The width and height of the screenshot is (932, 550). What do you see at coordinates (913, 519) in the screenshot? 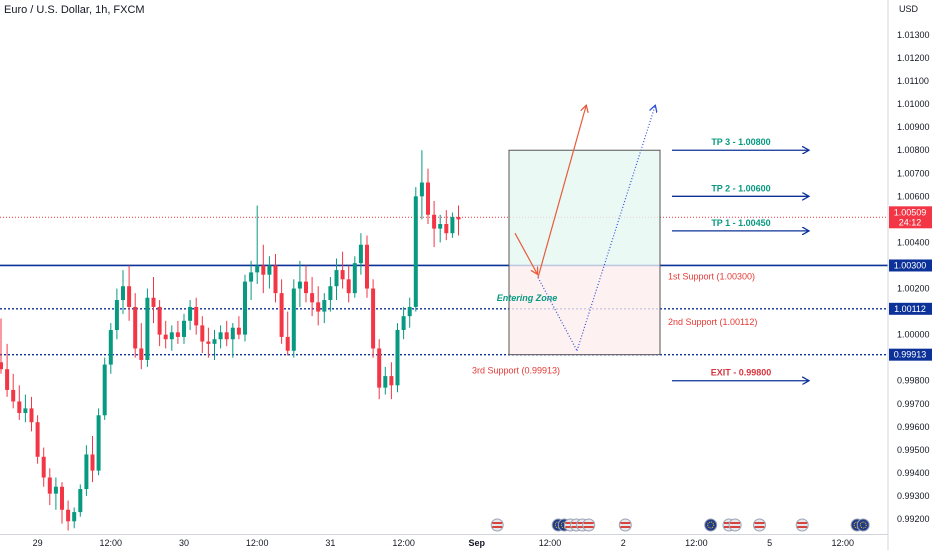
I see `y-tick-label: 0.99200` at bounding box center [913, 519].